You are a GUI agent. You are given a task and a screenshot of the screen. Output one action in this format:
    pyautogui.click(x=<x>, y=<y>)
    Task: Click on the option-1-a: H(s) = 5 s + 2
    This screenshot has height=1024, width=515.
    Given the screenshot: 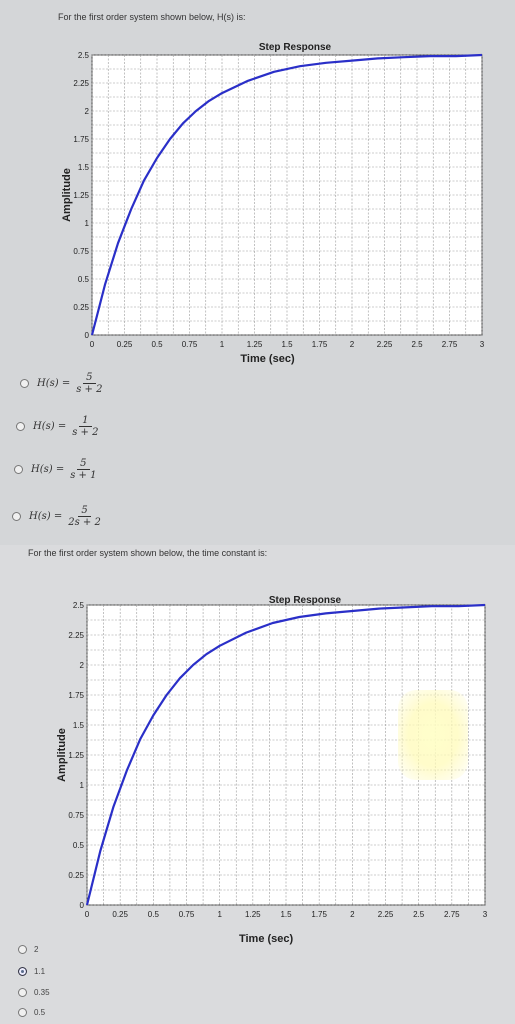 What is the action you would take?
    pyautogui.click(x=62, y=383)
    